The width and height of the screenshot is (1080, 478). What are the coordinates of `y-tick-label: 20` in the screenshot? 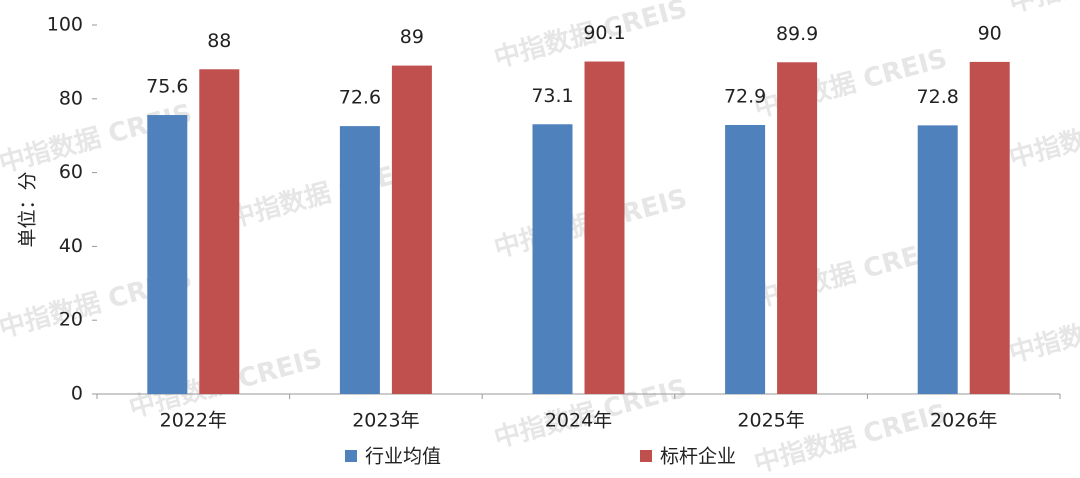 It's located at (71, 320).